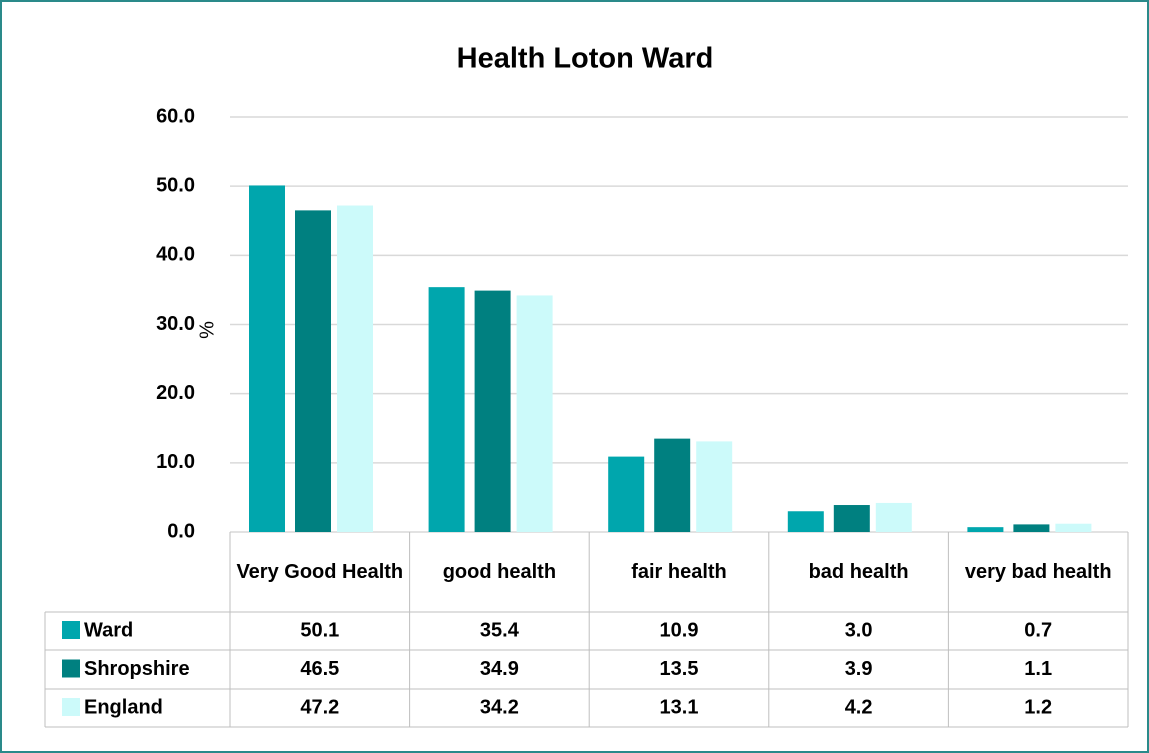 The image size is (1149, 753). I want to click on x-tick-label-box: good health, so click(499, 572).